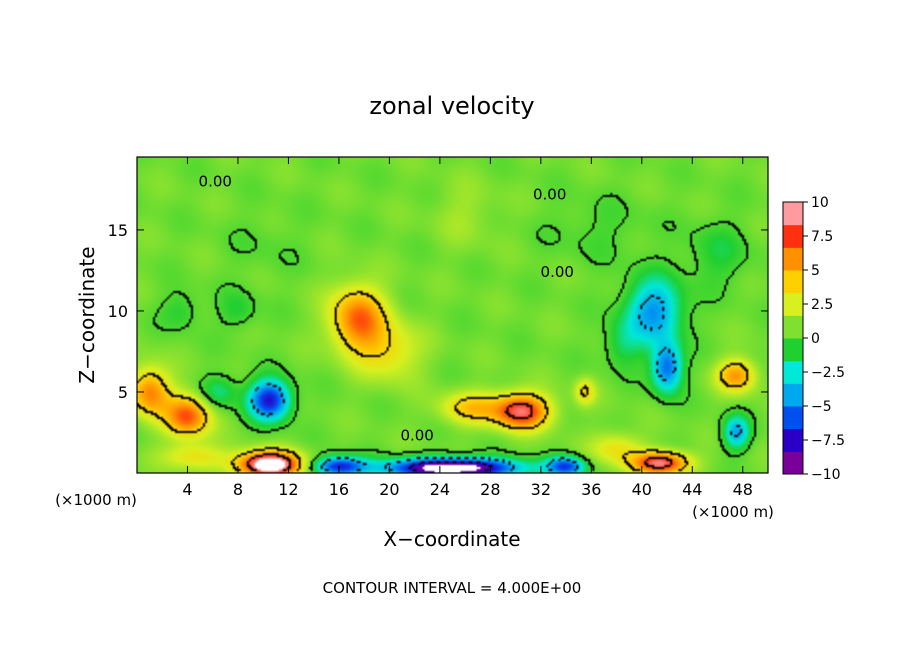  What do you see at coordinates (238, 489) in the screenshot?
I see `x-tick-label: 8` at bounding box center [238, 489].